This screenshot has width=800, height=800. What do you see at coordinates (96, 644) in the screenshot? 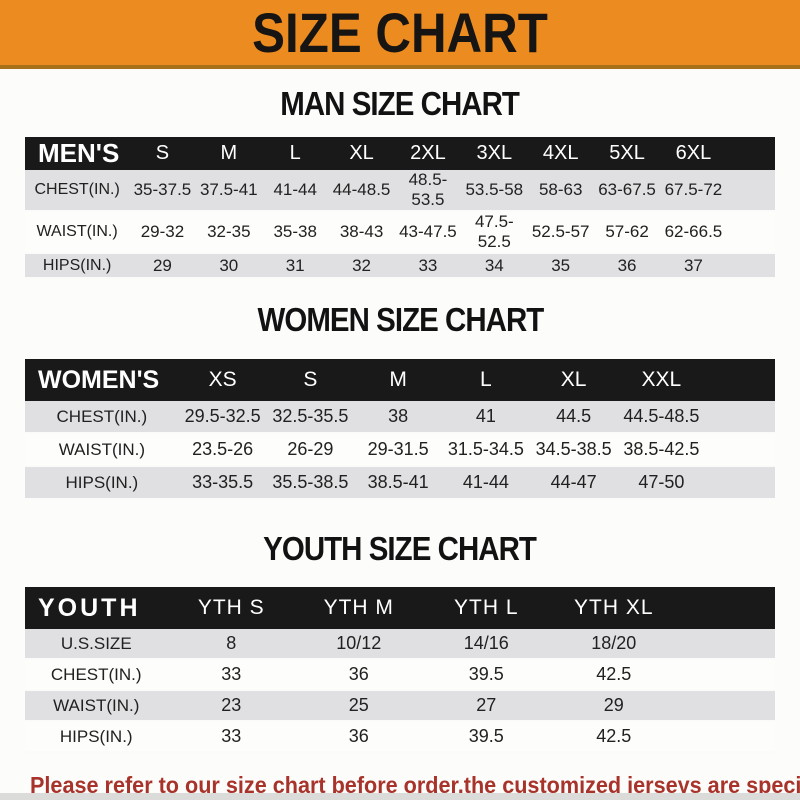
I see `row-label-cell: U.S.SIZE` at bounding box center [96, 644].